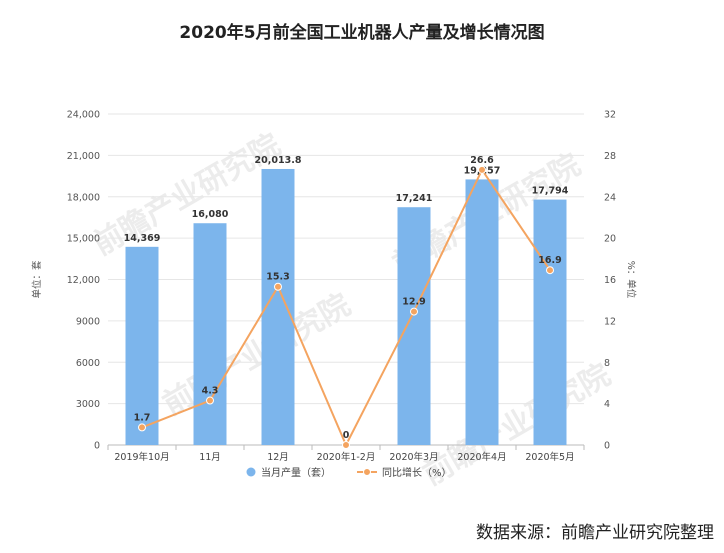 The height and width of the screenshot is (553, 724). I want to click on x-tick-label: 11月, so click(210, 457).